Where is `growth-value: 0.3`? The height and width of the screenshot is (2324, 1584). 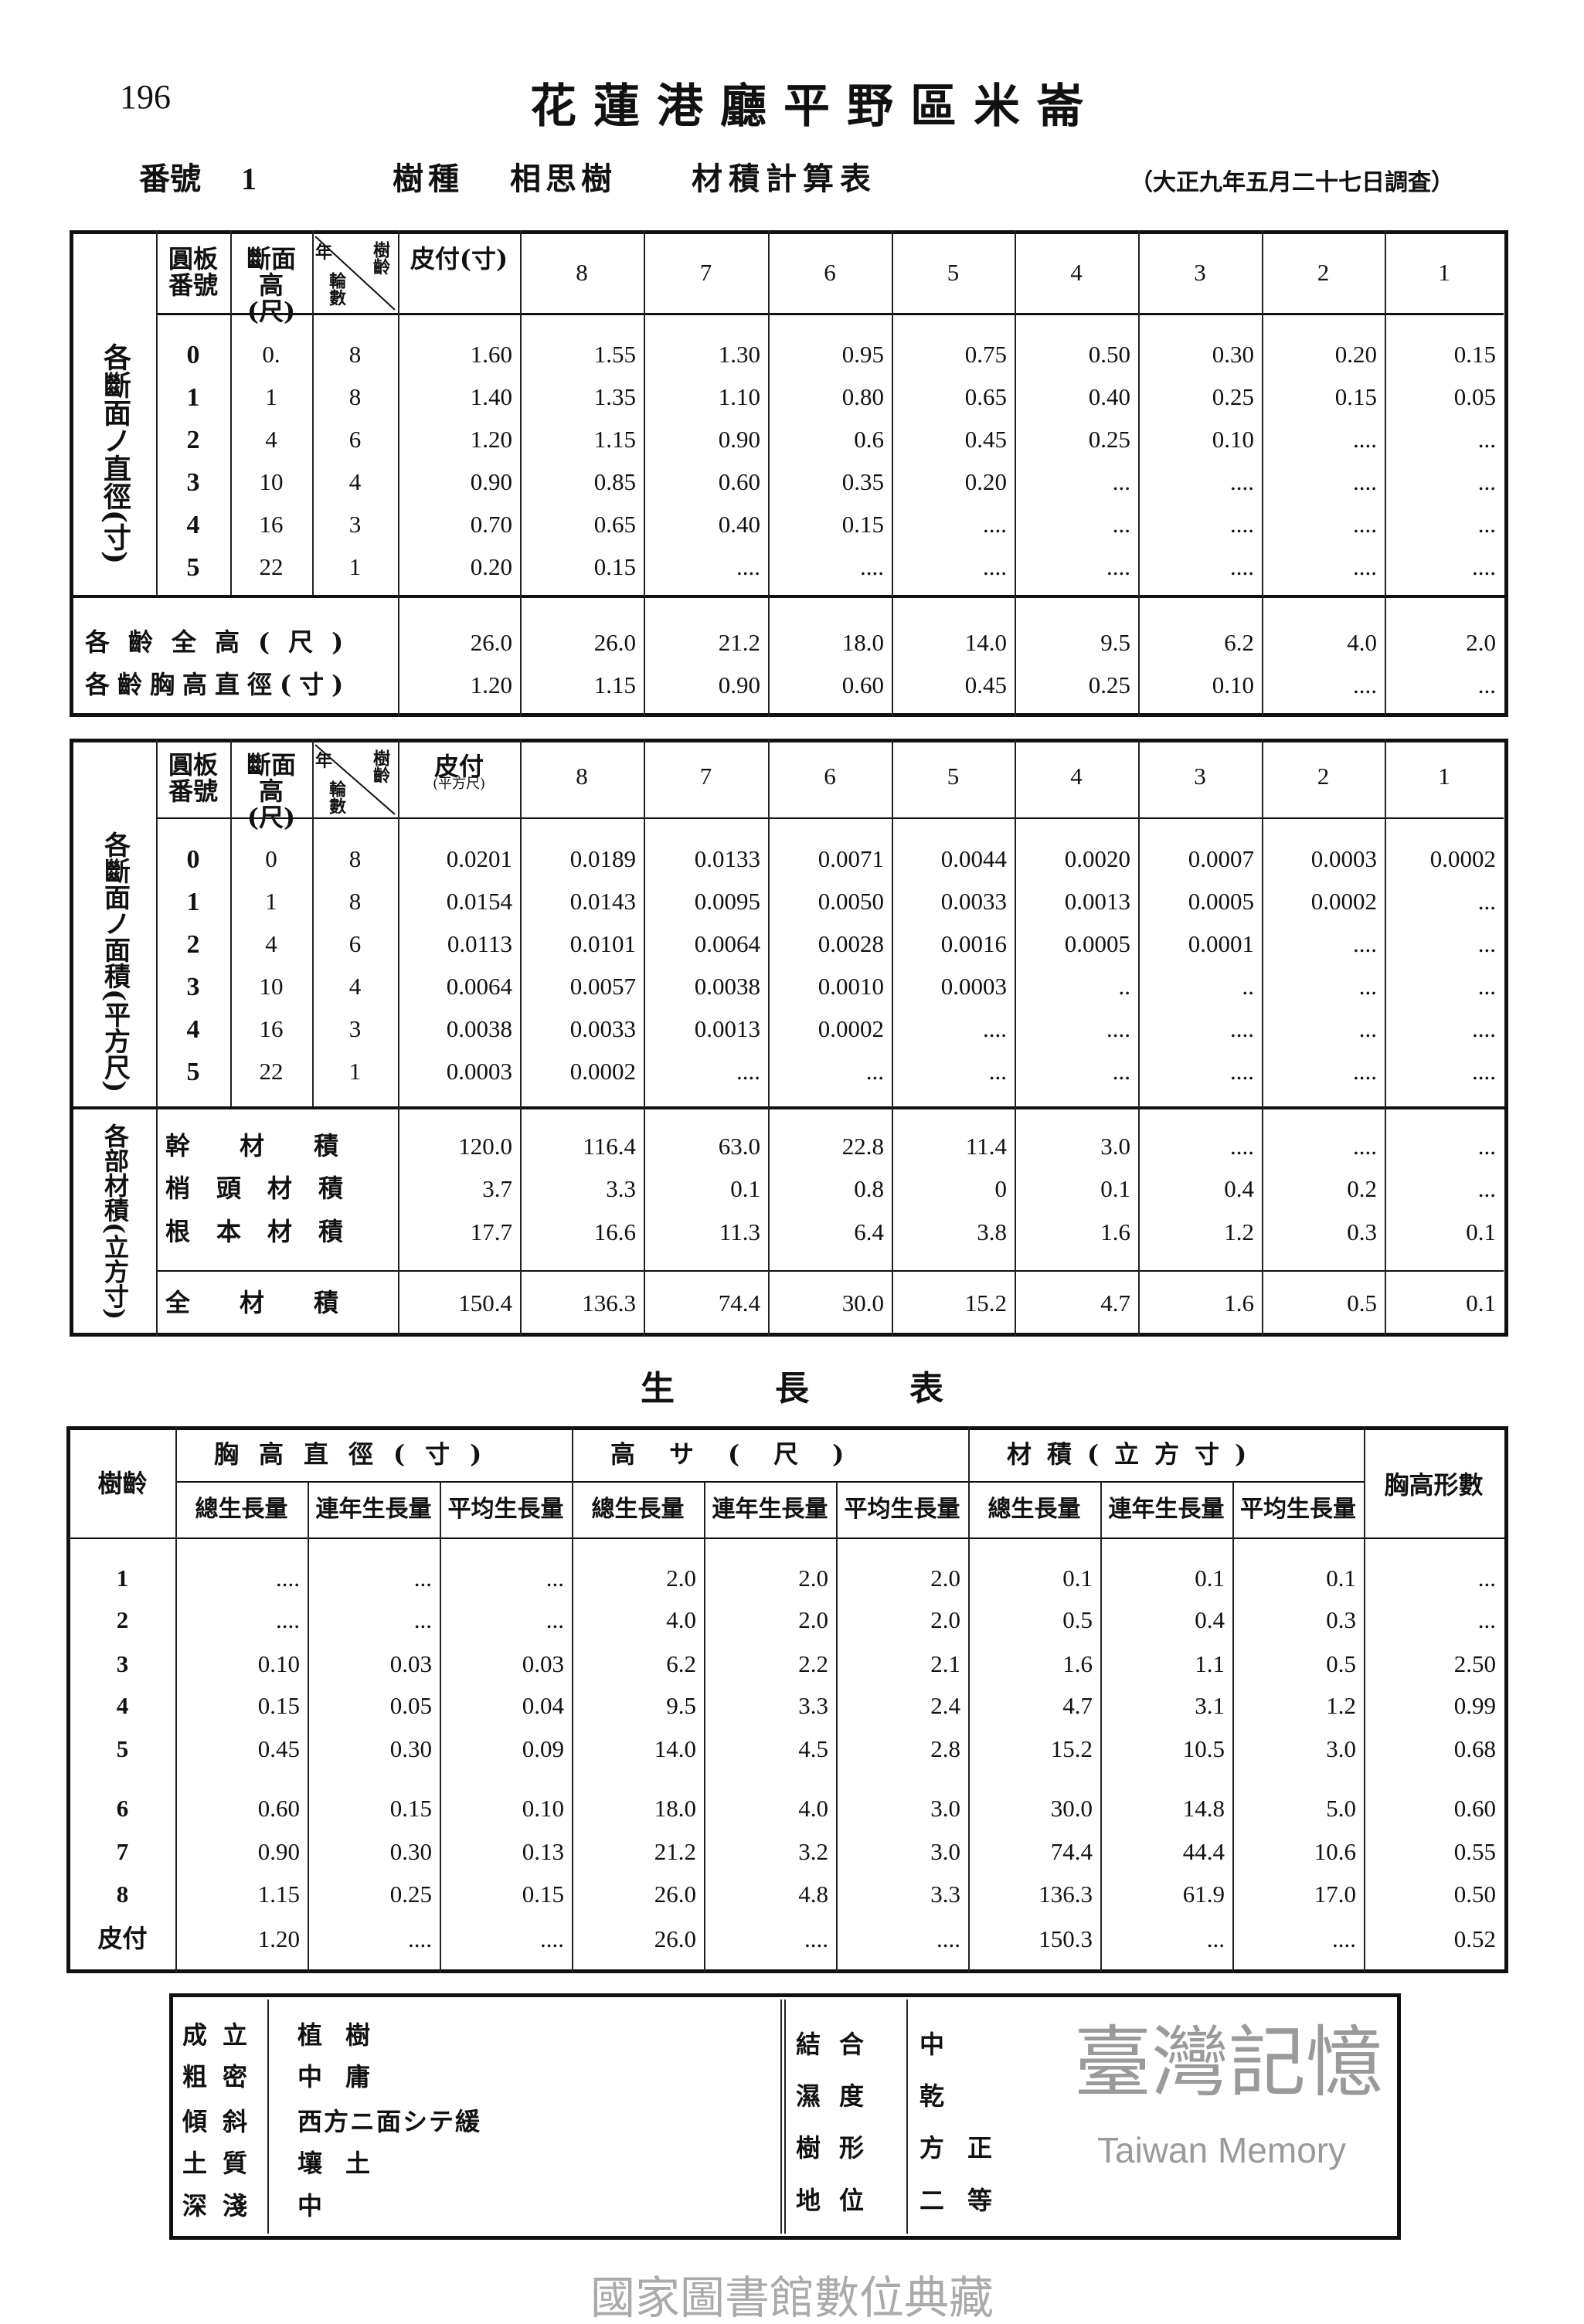
growth-value: 0.3 is located at coordinates (1341, 1619).